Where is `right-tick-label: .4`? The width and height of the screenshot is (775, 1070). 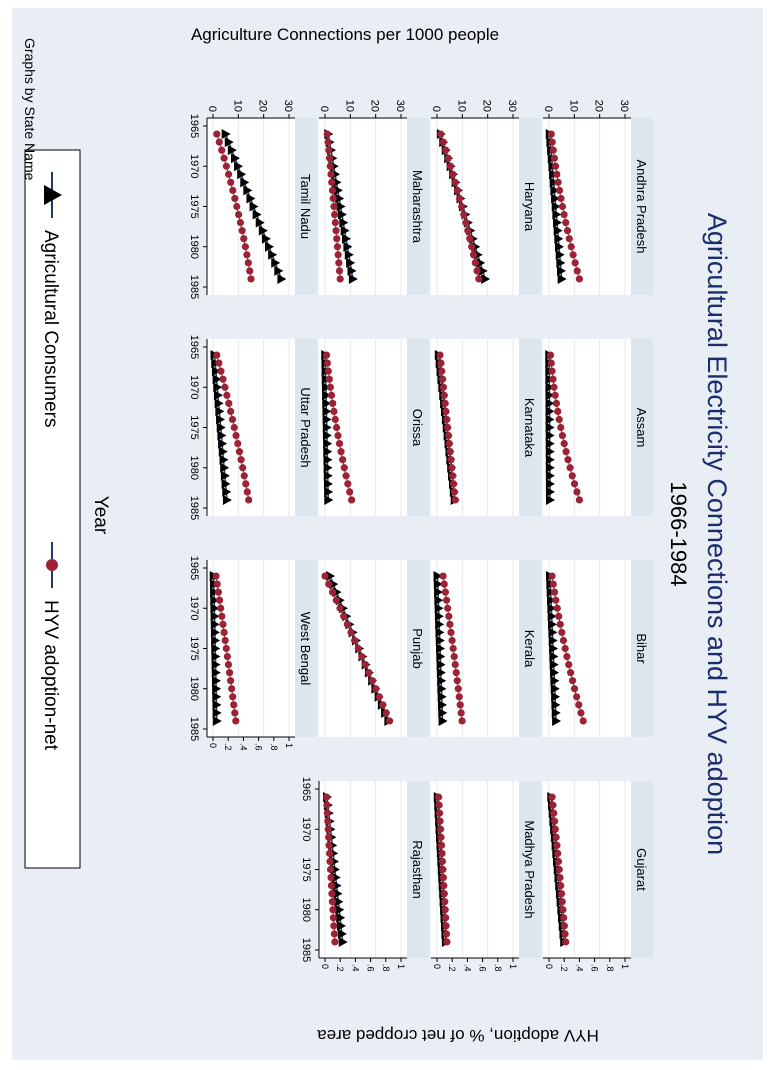
right-tick-label: .4 is located at coordinates (243, 747).